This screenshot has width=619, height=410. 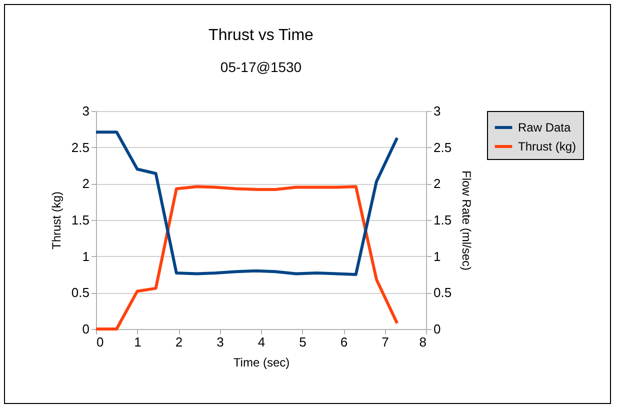 What do you see at coordinates (80, 147) in the screenshot?
I see `y-tick-label: 2.5` at bounding box center [80, 147].